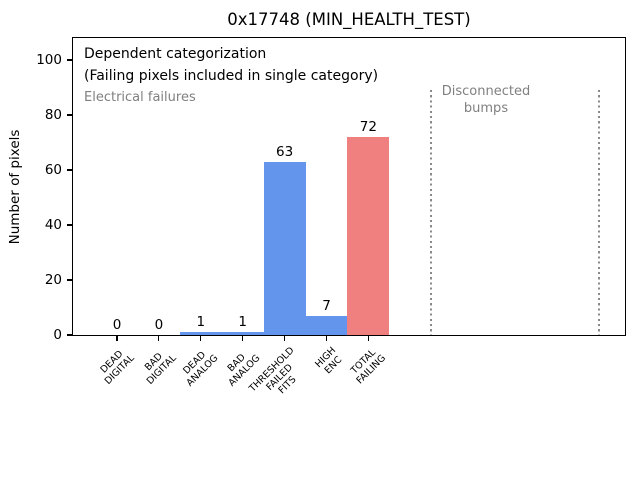 The width and height of the screenshot is (640, 480). I want to click on bar-dead-analog, so click(200, 333).